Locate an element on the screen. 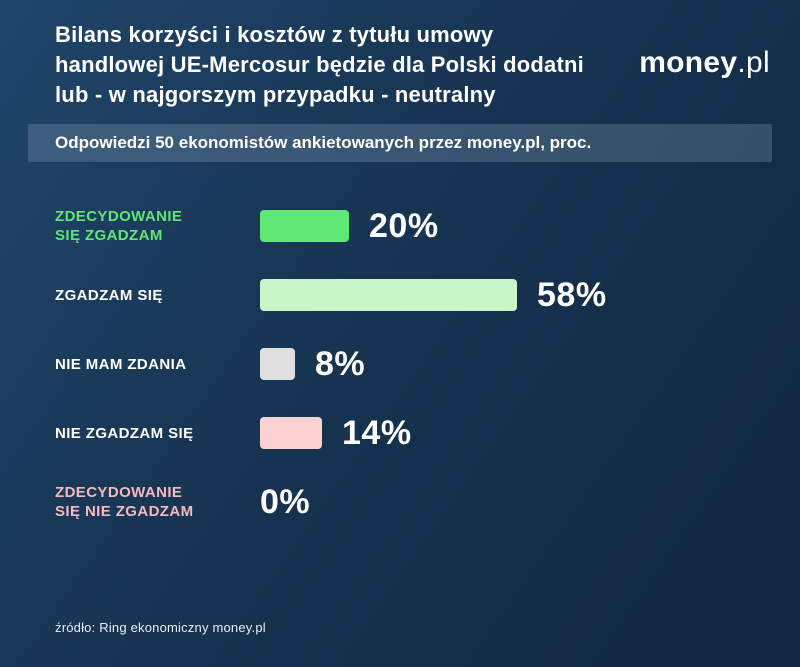 Image resolution: width=800 pixels, height=667 pixels. logo-text-pl: .pl is located at coordinates (753, 62).